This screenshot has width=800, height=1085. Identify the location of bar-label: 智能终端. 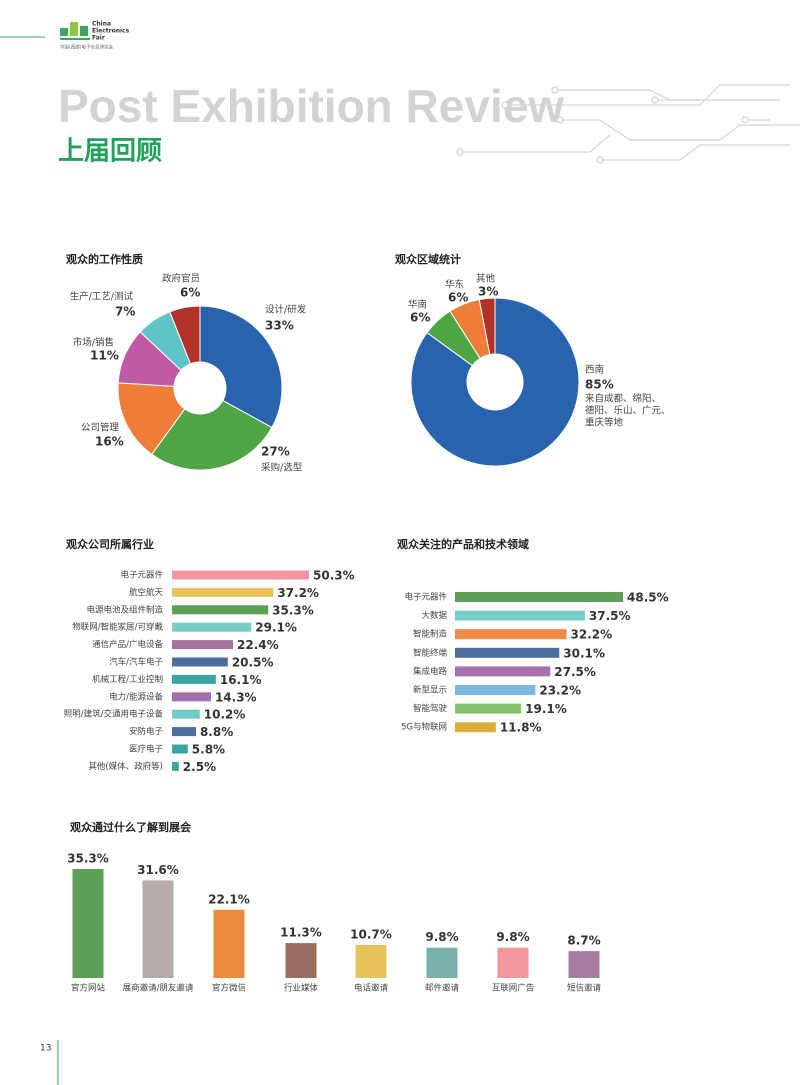
(430, 652).